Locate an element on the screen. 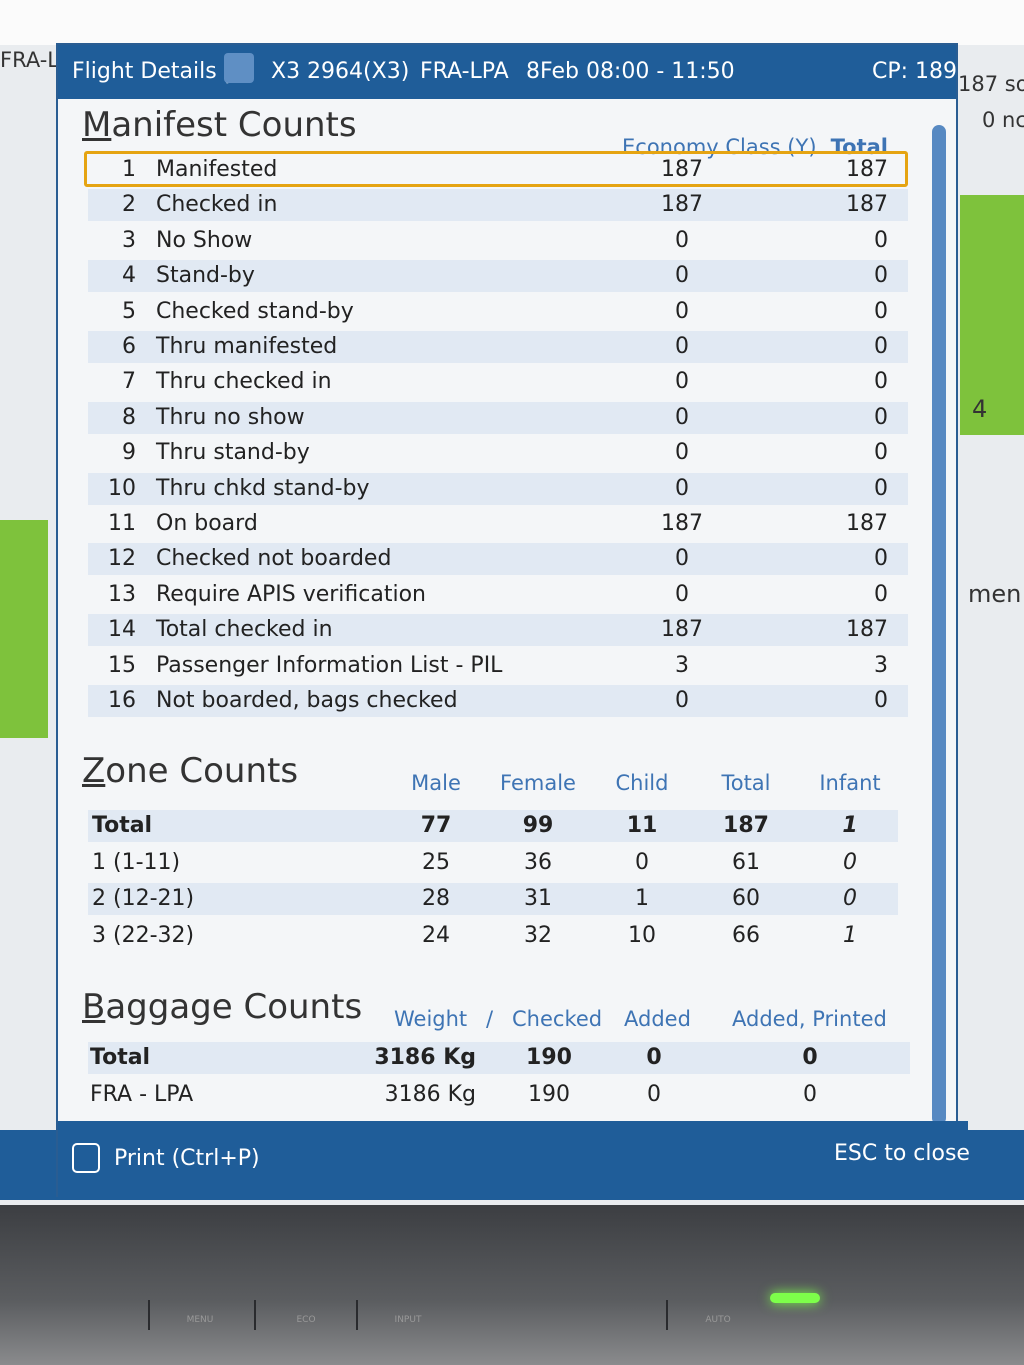 The image size is (1024, 1365). zone-count: 24 is located at coordinates (436, 935).